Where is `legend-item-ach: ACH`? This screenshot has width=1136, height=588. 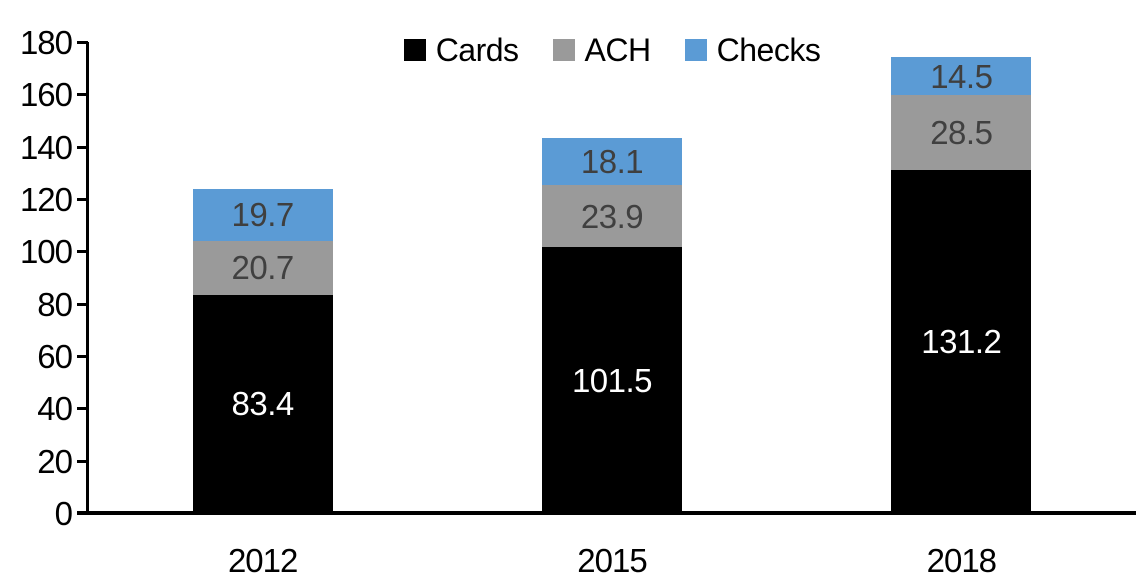 legend-item-ach: ACH is located at coordinates (602, 50).